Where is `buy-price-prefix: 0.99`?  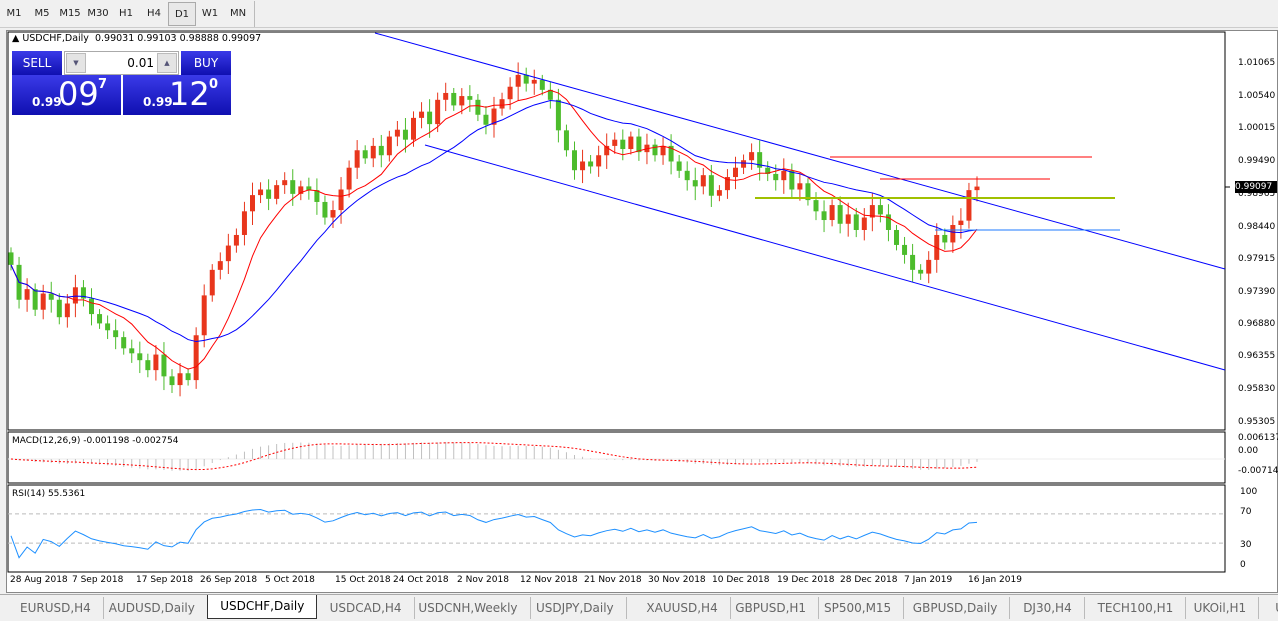
buy-price-prefix: 0.99 is located at coordinates (158, 102).